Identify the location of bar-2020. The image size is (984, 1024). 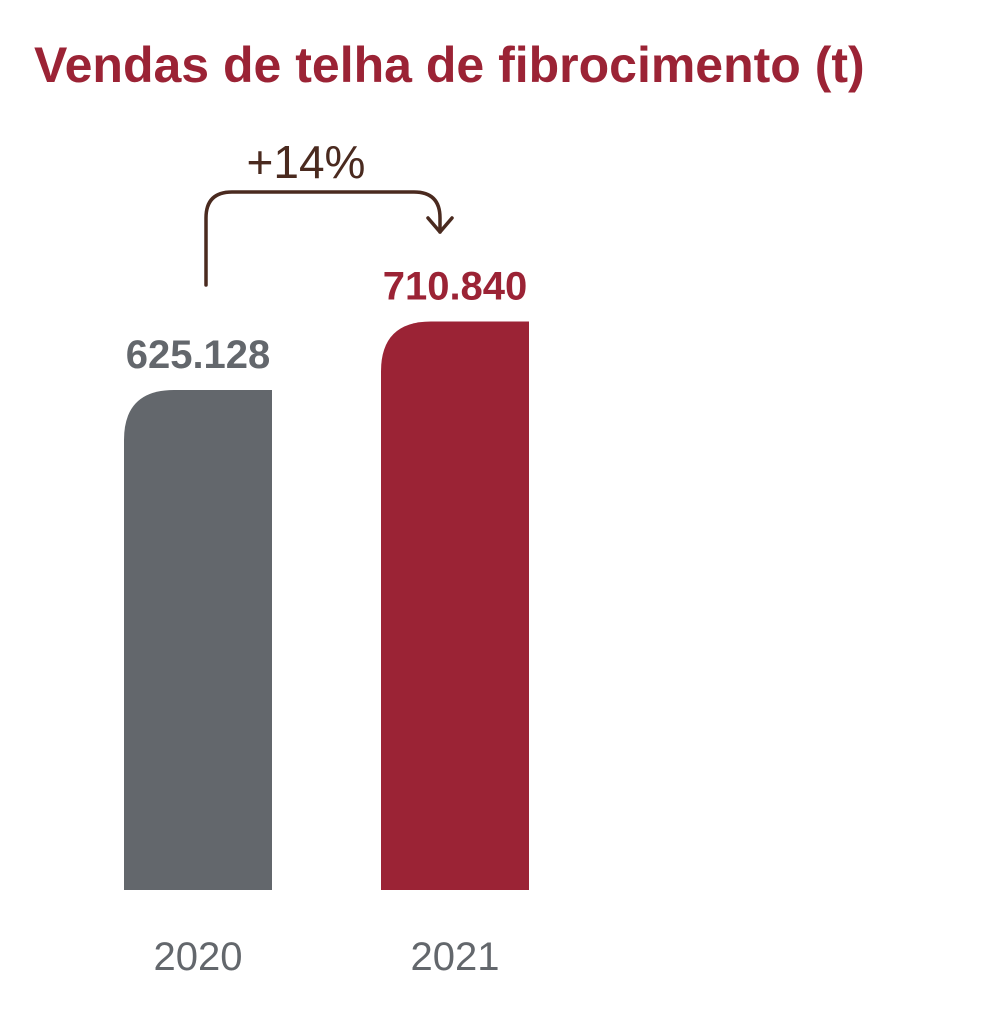
(198, 640).